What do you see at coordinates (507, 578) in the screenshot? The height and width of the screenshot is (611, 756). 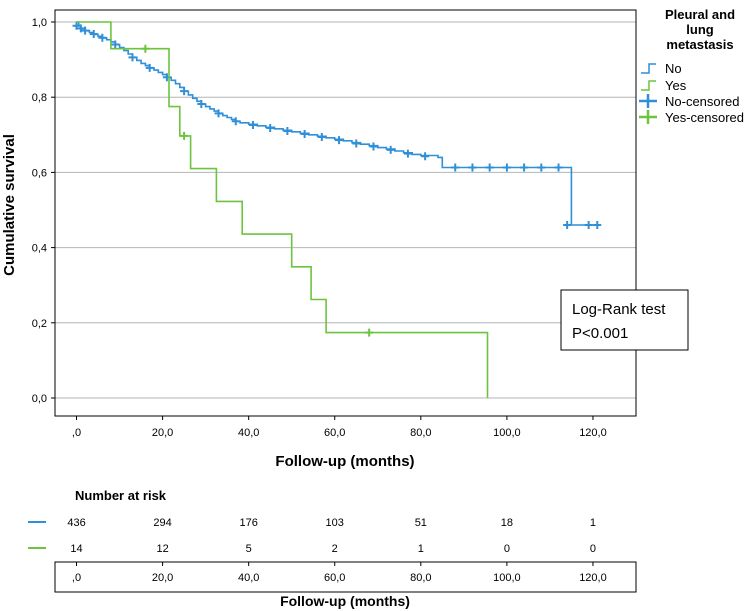 I see `risk-x-tick-label: 100,0` at bounding box center [507, 578].